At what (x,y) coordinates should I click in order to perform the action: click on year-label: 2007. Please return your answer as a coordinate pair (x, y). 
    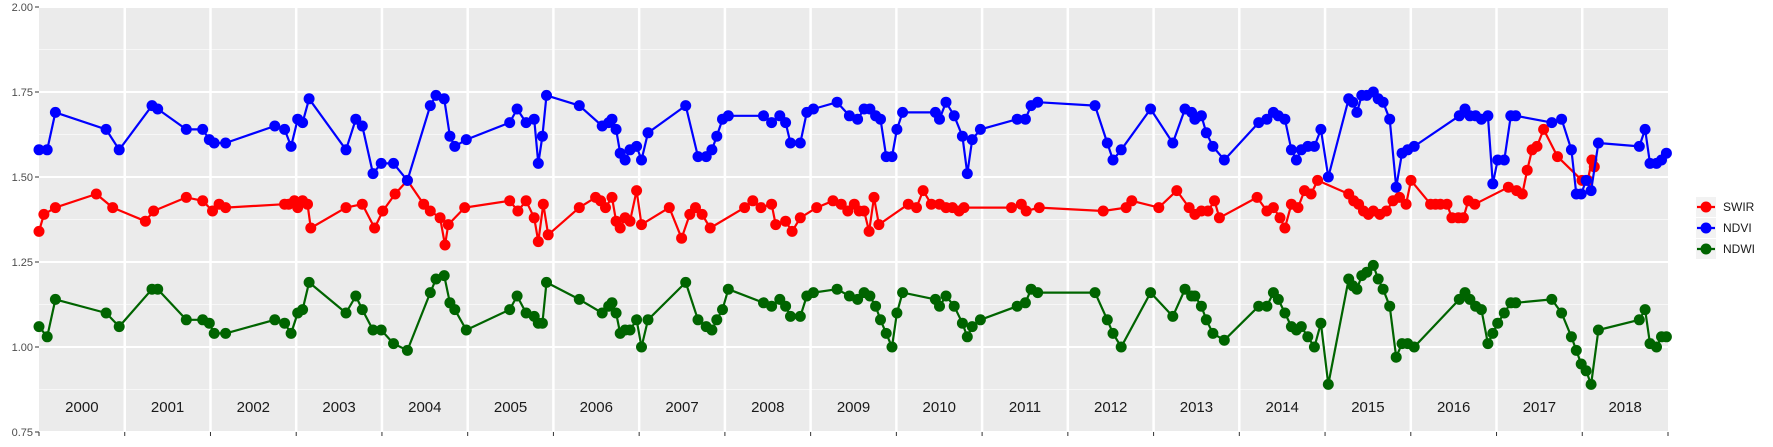
    Looking at the image, I should click on (681, 407).